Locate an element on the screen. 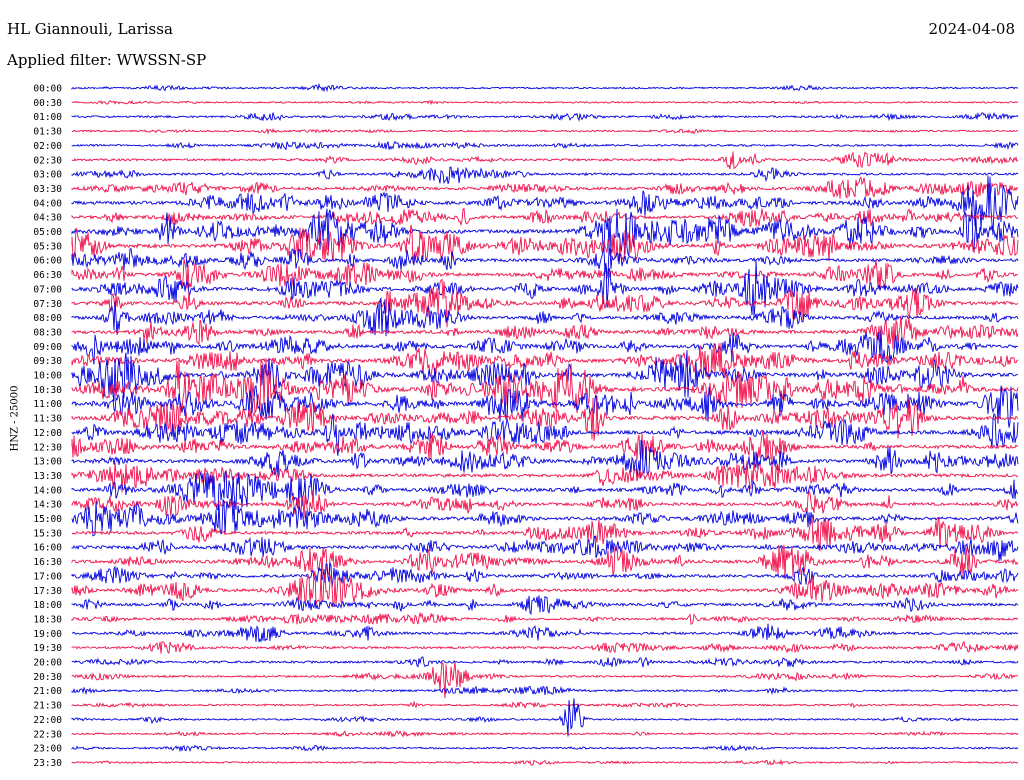  row-time-label: 15:00 is located at coordinates (47, 519).